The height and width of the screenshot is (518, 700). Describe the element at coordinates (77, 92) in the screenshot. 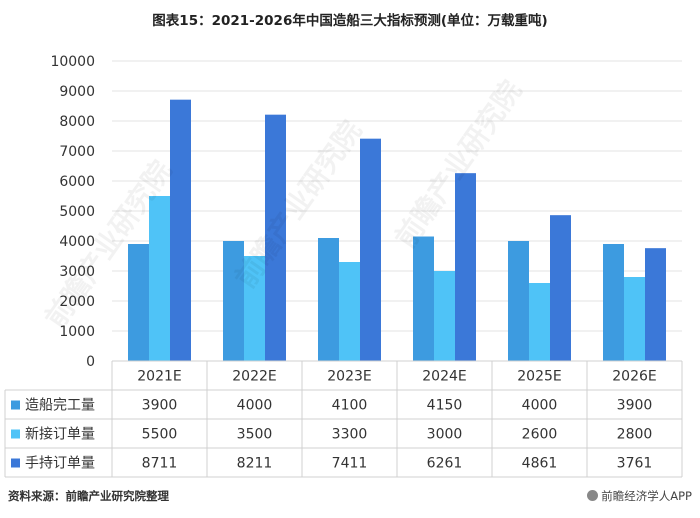

I see `y-tick-label: 9000` at that location.